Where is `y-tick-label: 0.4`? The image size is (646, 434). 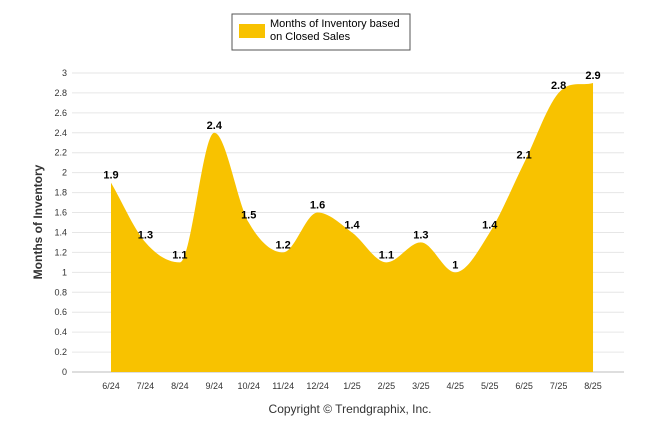 y-tick-label: 0.4 is located at coordinates (60, 332).